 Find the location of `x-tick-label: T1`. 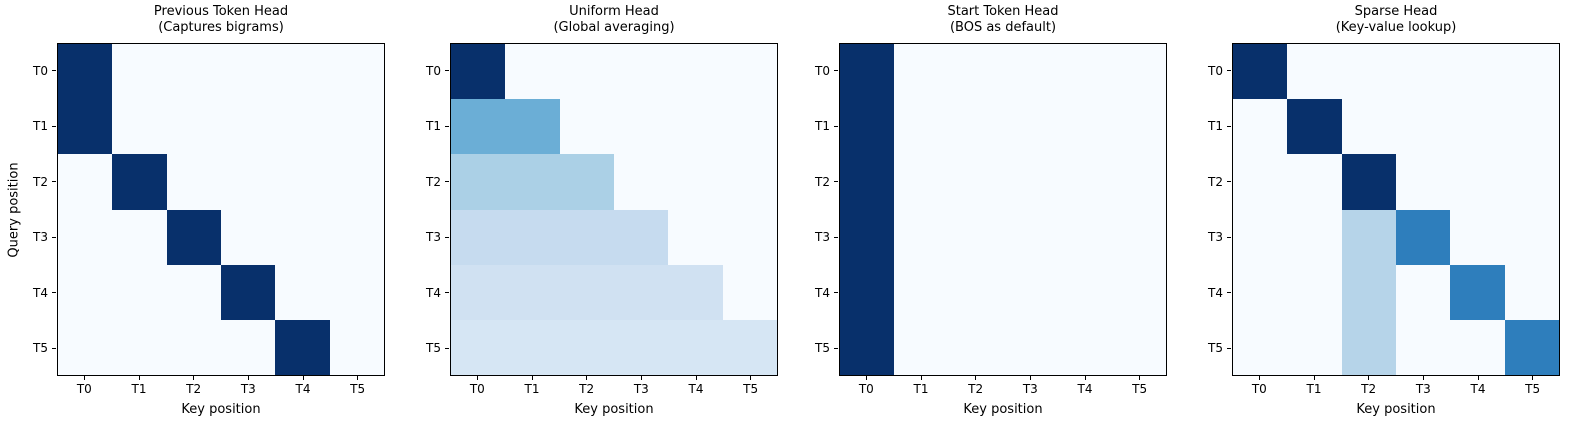

x-tick-label: T1 is located at coordinates (532, 389).